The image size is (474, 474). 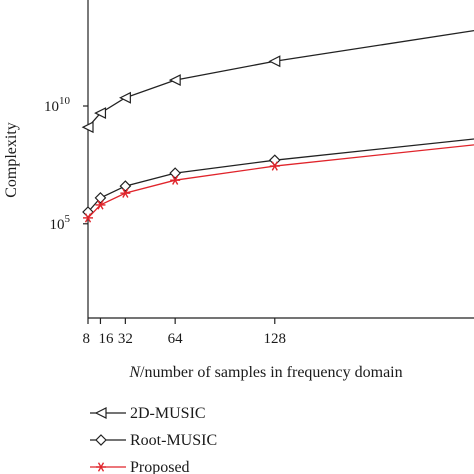 What do you see at coordinates (66, 164) in the screenshot?
I see `y-tick-labels: 105 1010` at bounding box center [66, 164].